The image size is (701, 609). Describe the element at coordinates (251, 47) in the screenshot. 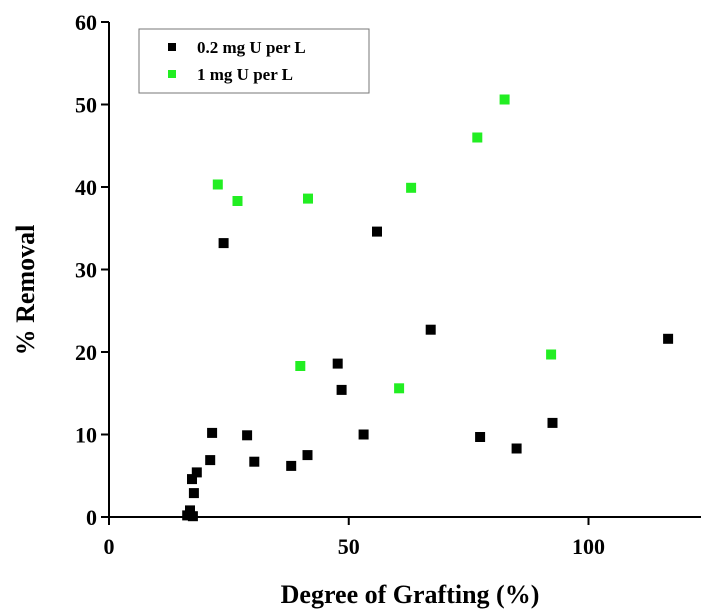

I see `legend-label-series-1: 0.2 mg U per L` at that location.